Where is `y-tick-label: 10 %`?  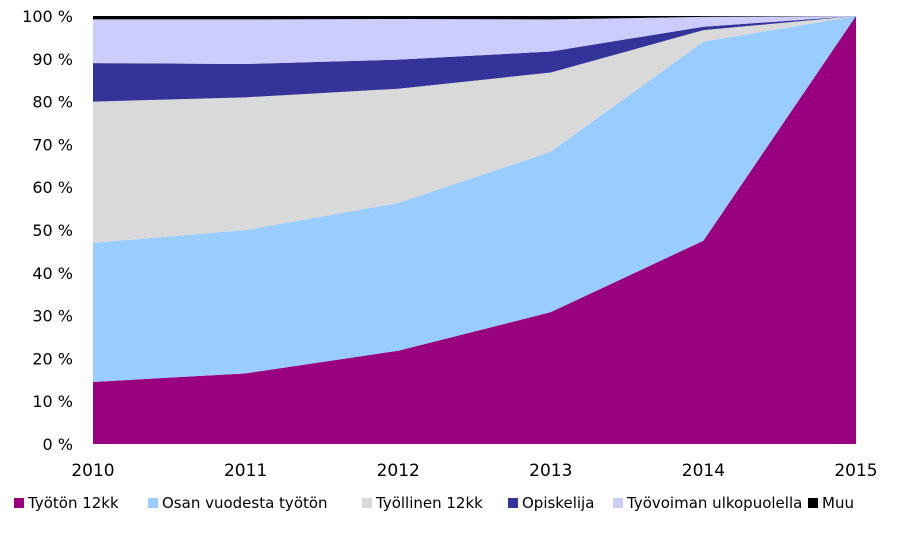 y-tick-label: 10 % is located at coordinates (52, 401).